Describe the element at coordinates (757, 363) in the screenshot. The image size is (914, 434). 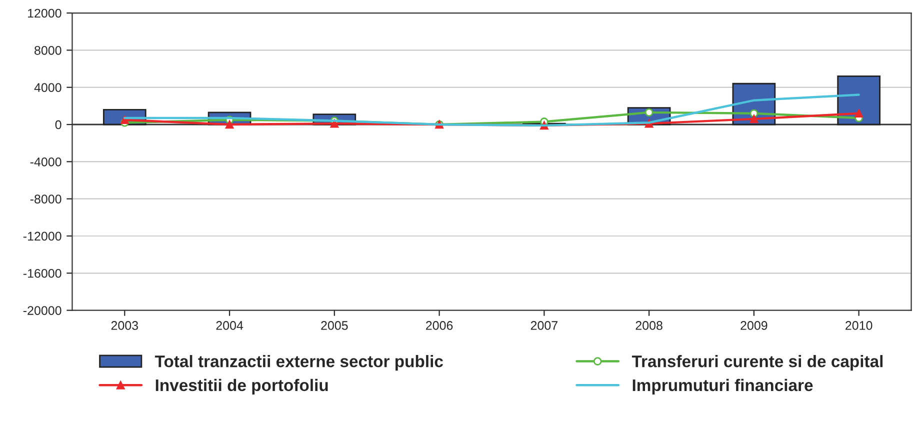
I see `legend-label: Transferuri curente si de capital` at that location.